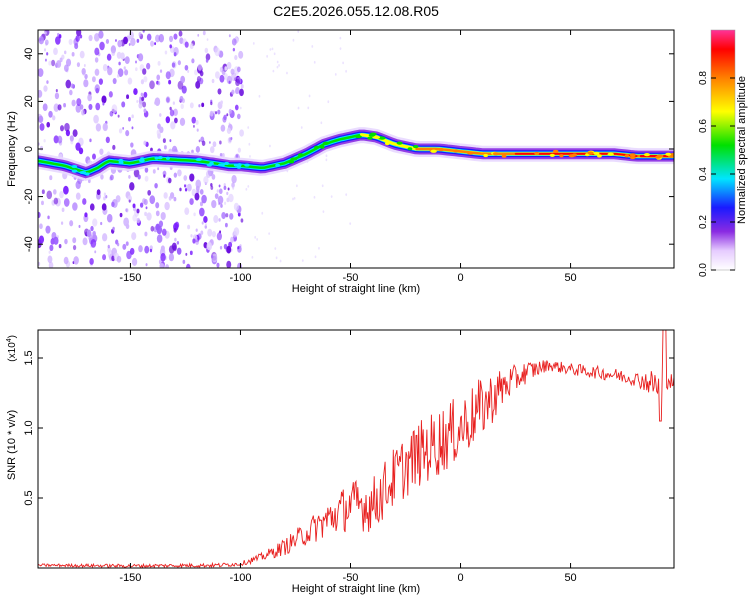 The width and height of the screenshot is (750, 600). What do you see at coordinates (12, 348) in the screenshot?
I see `snr-exponent-label: (x104)` at bounding box center [12, 348].